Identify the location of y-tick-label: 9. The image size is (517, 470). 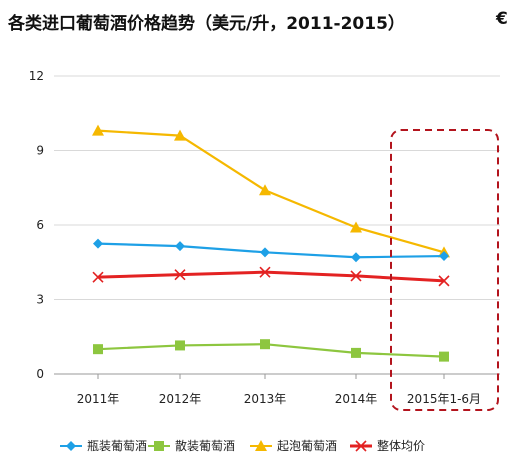
(40, 151).